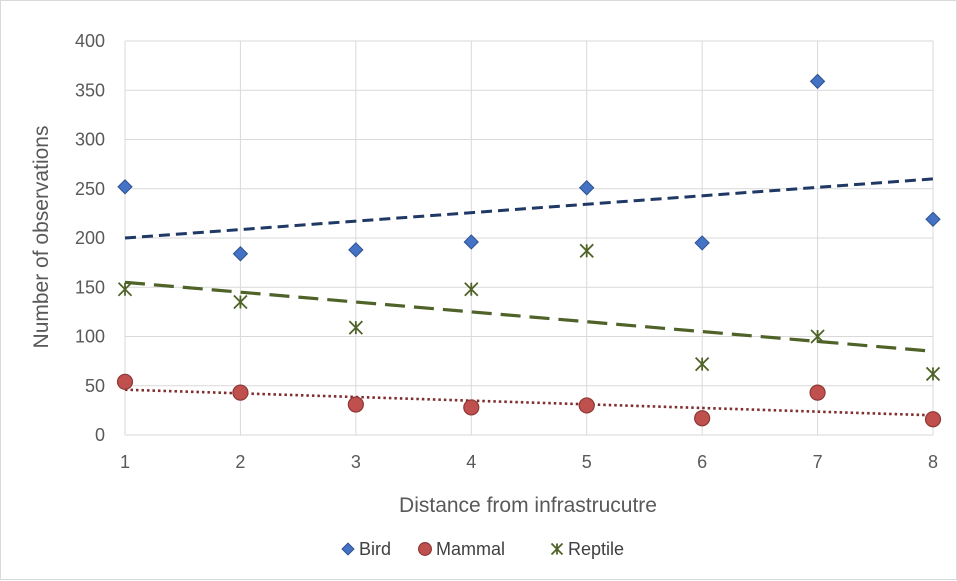 Image resolution: width=957 pixels, height=581 pixels. I want to click on x-tick-label: 5, so click(587, 462).